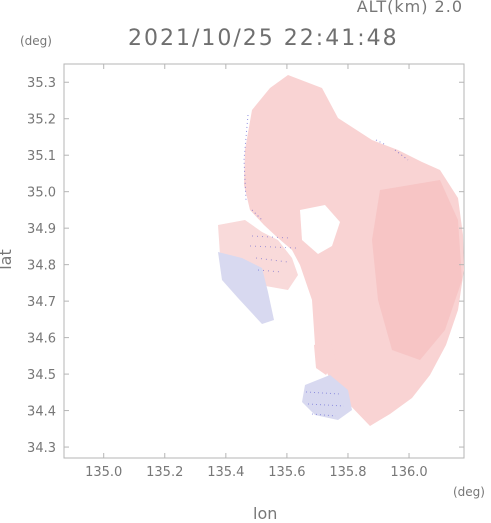  I want to click on positive-velocity-core, so click(417, 270).